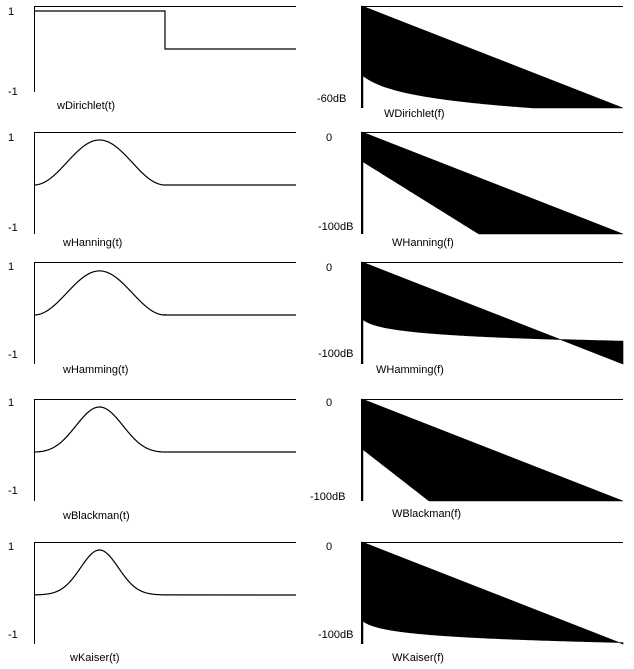 The height and width of the screenshot is (669, 634). Describe the element at coordinates (95, 658) in the screenshot. I see `plot-caption: wKaiser(t)` at that location.